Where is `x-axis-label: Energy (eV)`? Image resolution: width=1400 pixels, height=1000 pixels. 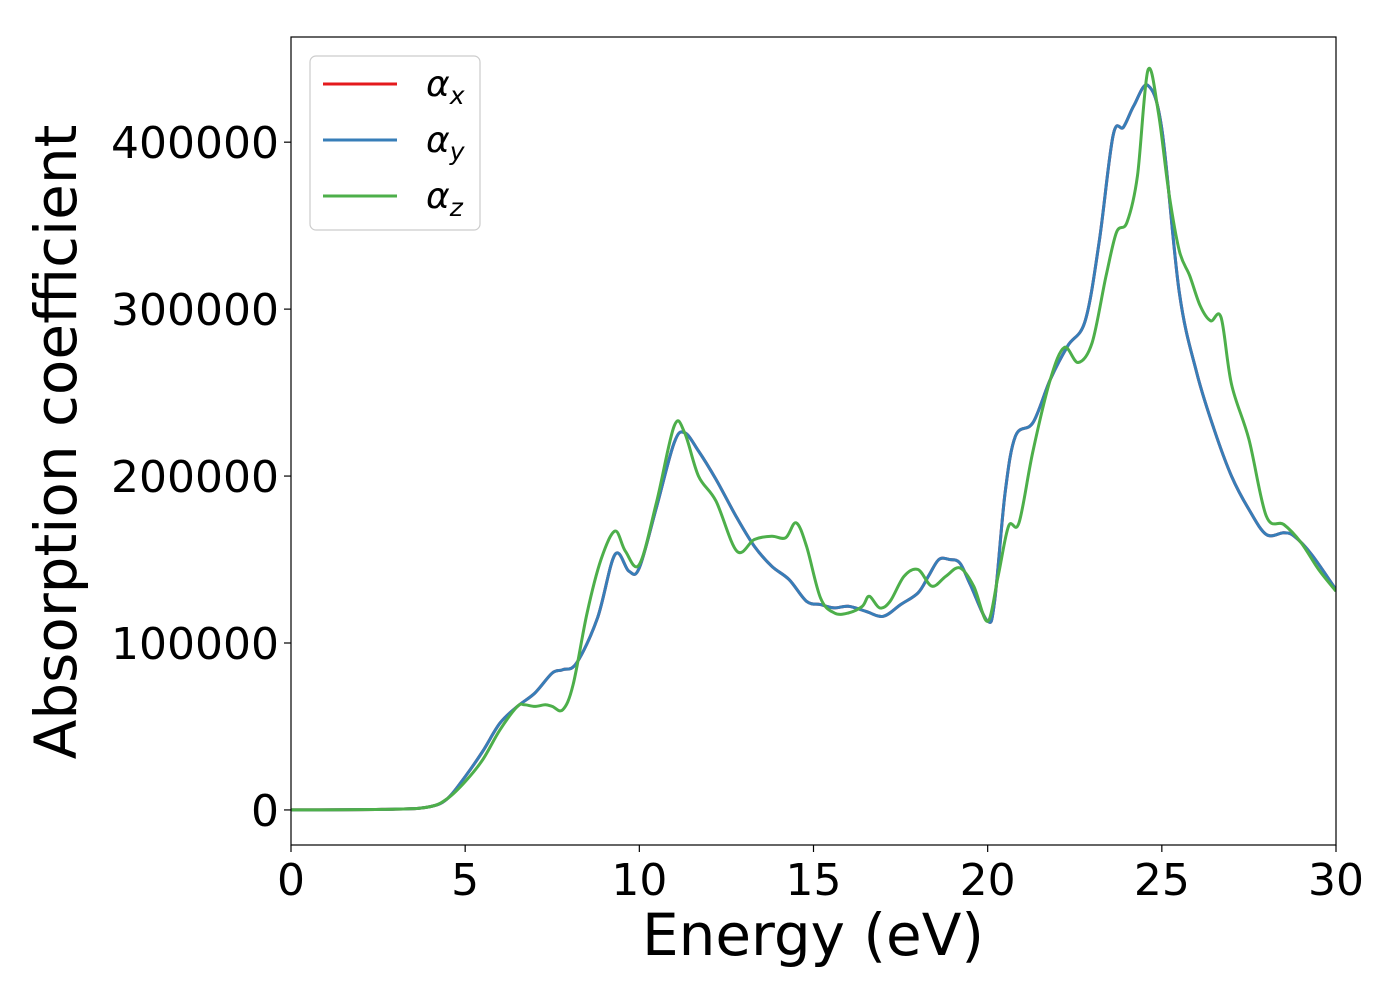
x-axis-label: Energy (eV) is located at coordinates (813, 935).